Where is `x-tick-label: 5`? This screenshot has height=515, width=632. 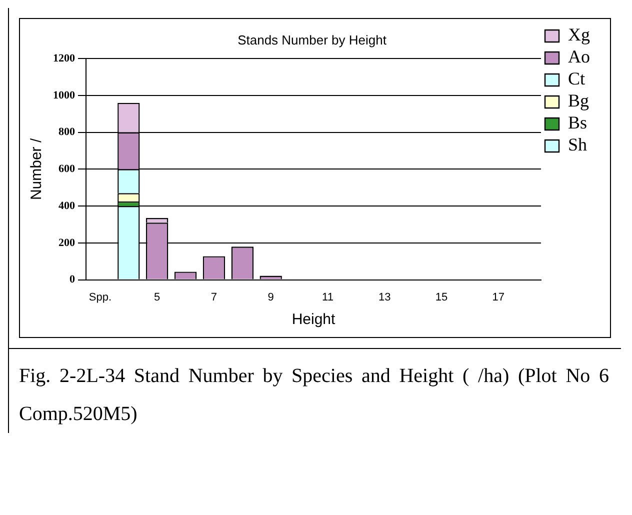
x-tick-label: 5 is located at coordinates (157, 297).